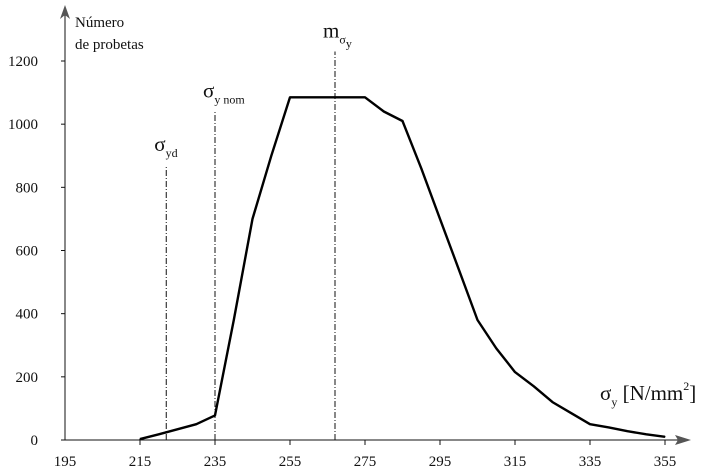  Describe the element at coordinates (515, 462) in the screenshot. I see `x-tick-label: 315` at that location.